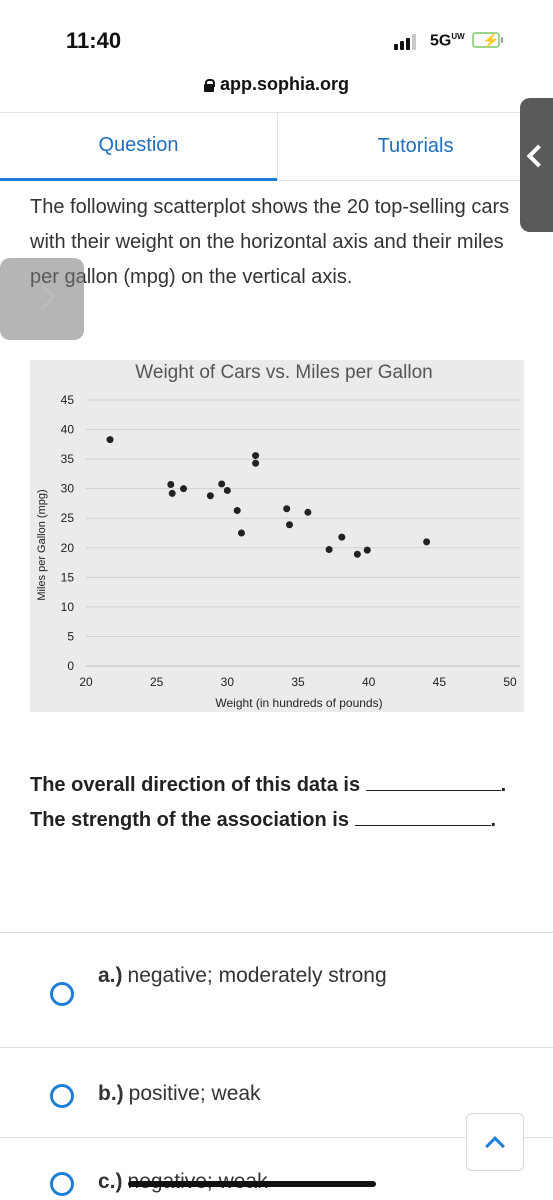 The height and width of the screenshot is (1200, 553). Describe the element at coordinates (62, 1096) in the screenshot. I see `radio-option-b` at that location.